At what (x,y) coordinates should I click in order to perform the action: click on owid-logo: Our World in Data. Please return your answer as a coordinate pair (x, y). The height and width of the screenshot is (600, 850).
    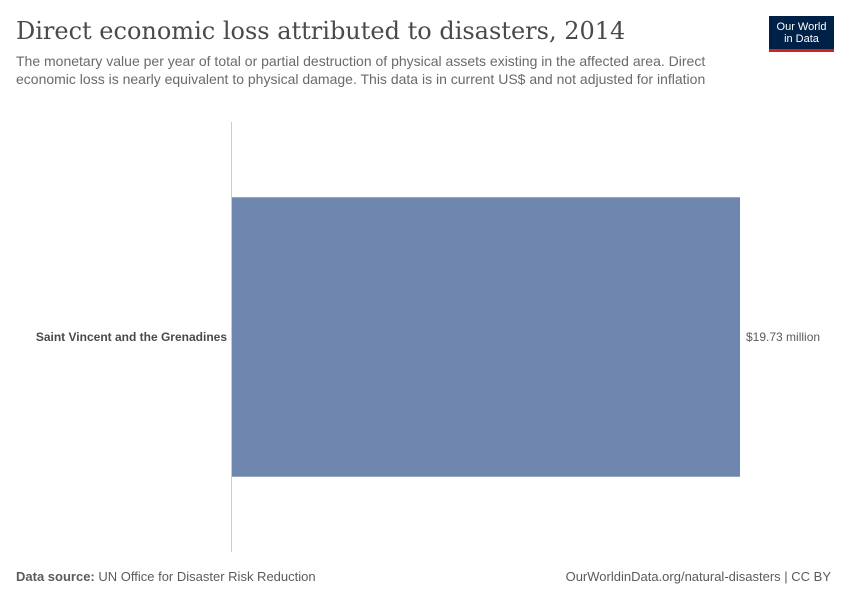
    Looking at the image, I should click on (801, 34).